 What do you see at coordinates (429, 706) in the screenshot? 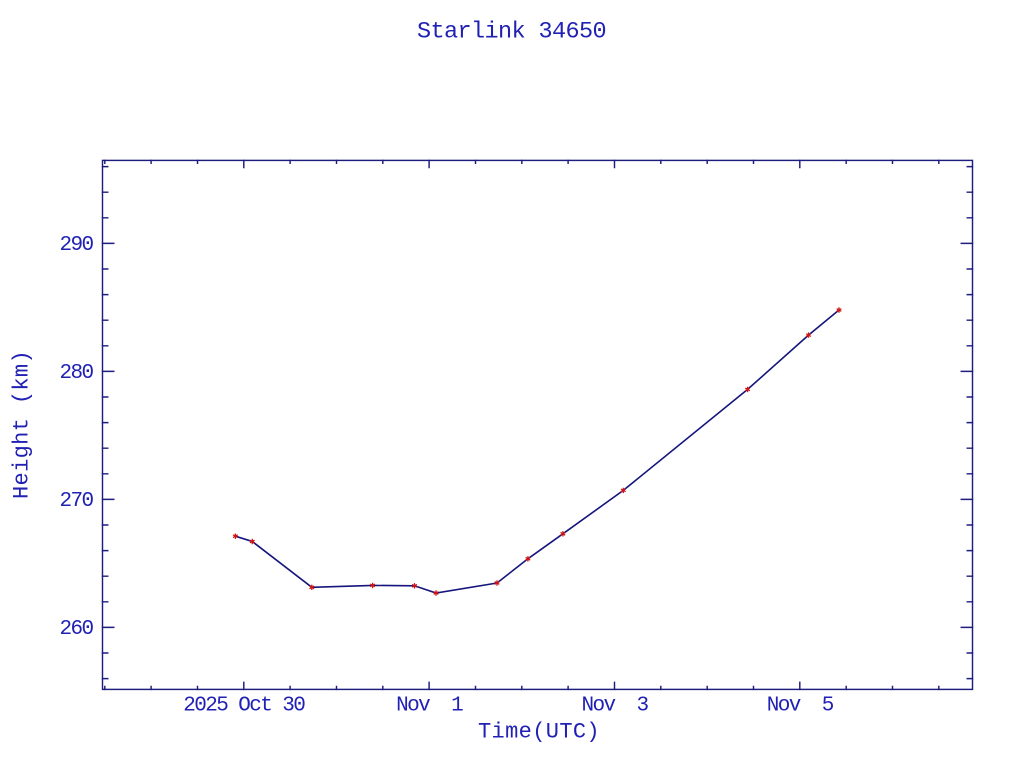
I see `svg-text: Nov 1` at bounding box center [429, 706].